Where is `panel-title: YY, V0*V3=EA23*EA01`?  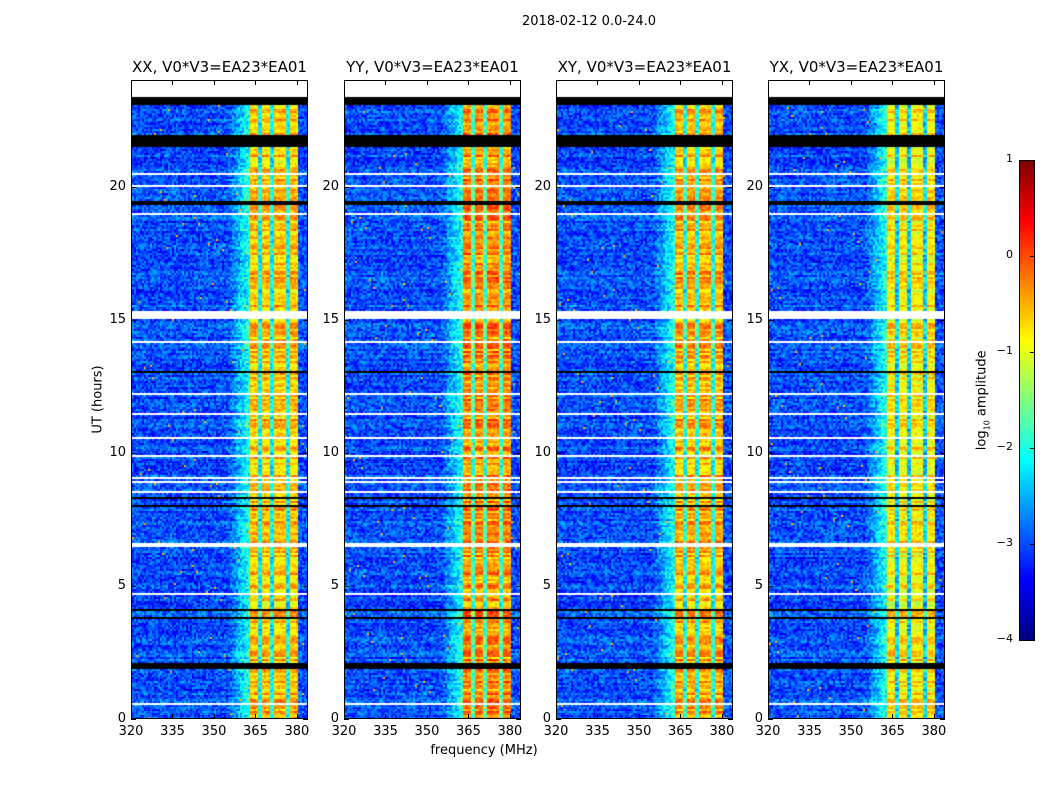 panel-title: YY, V0*V3=EA23*EA01 is located at coordinates (432, 67).